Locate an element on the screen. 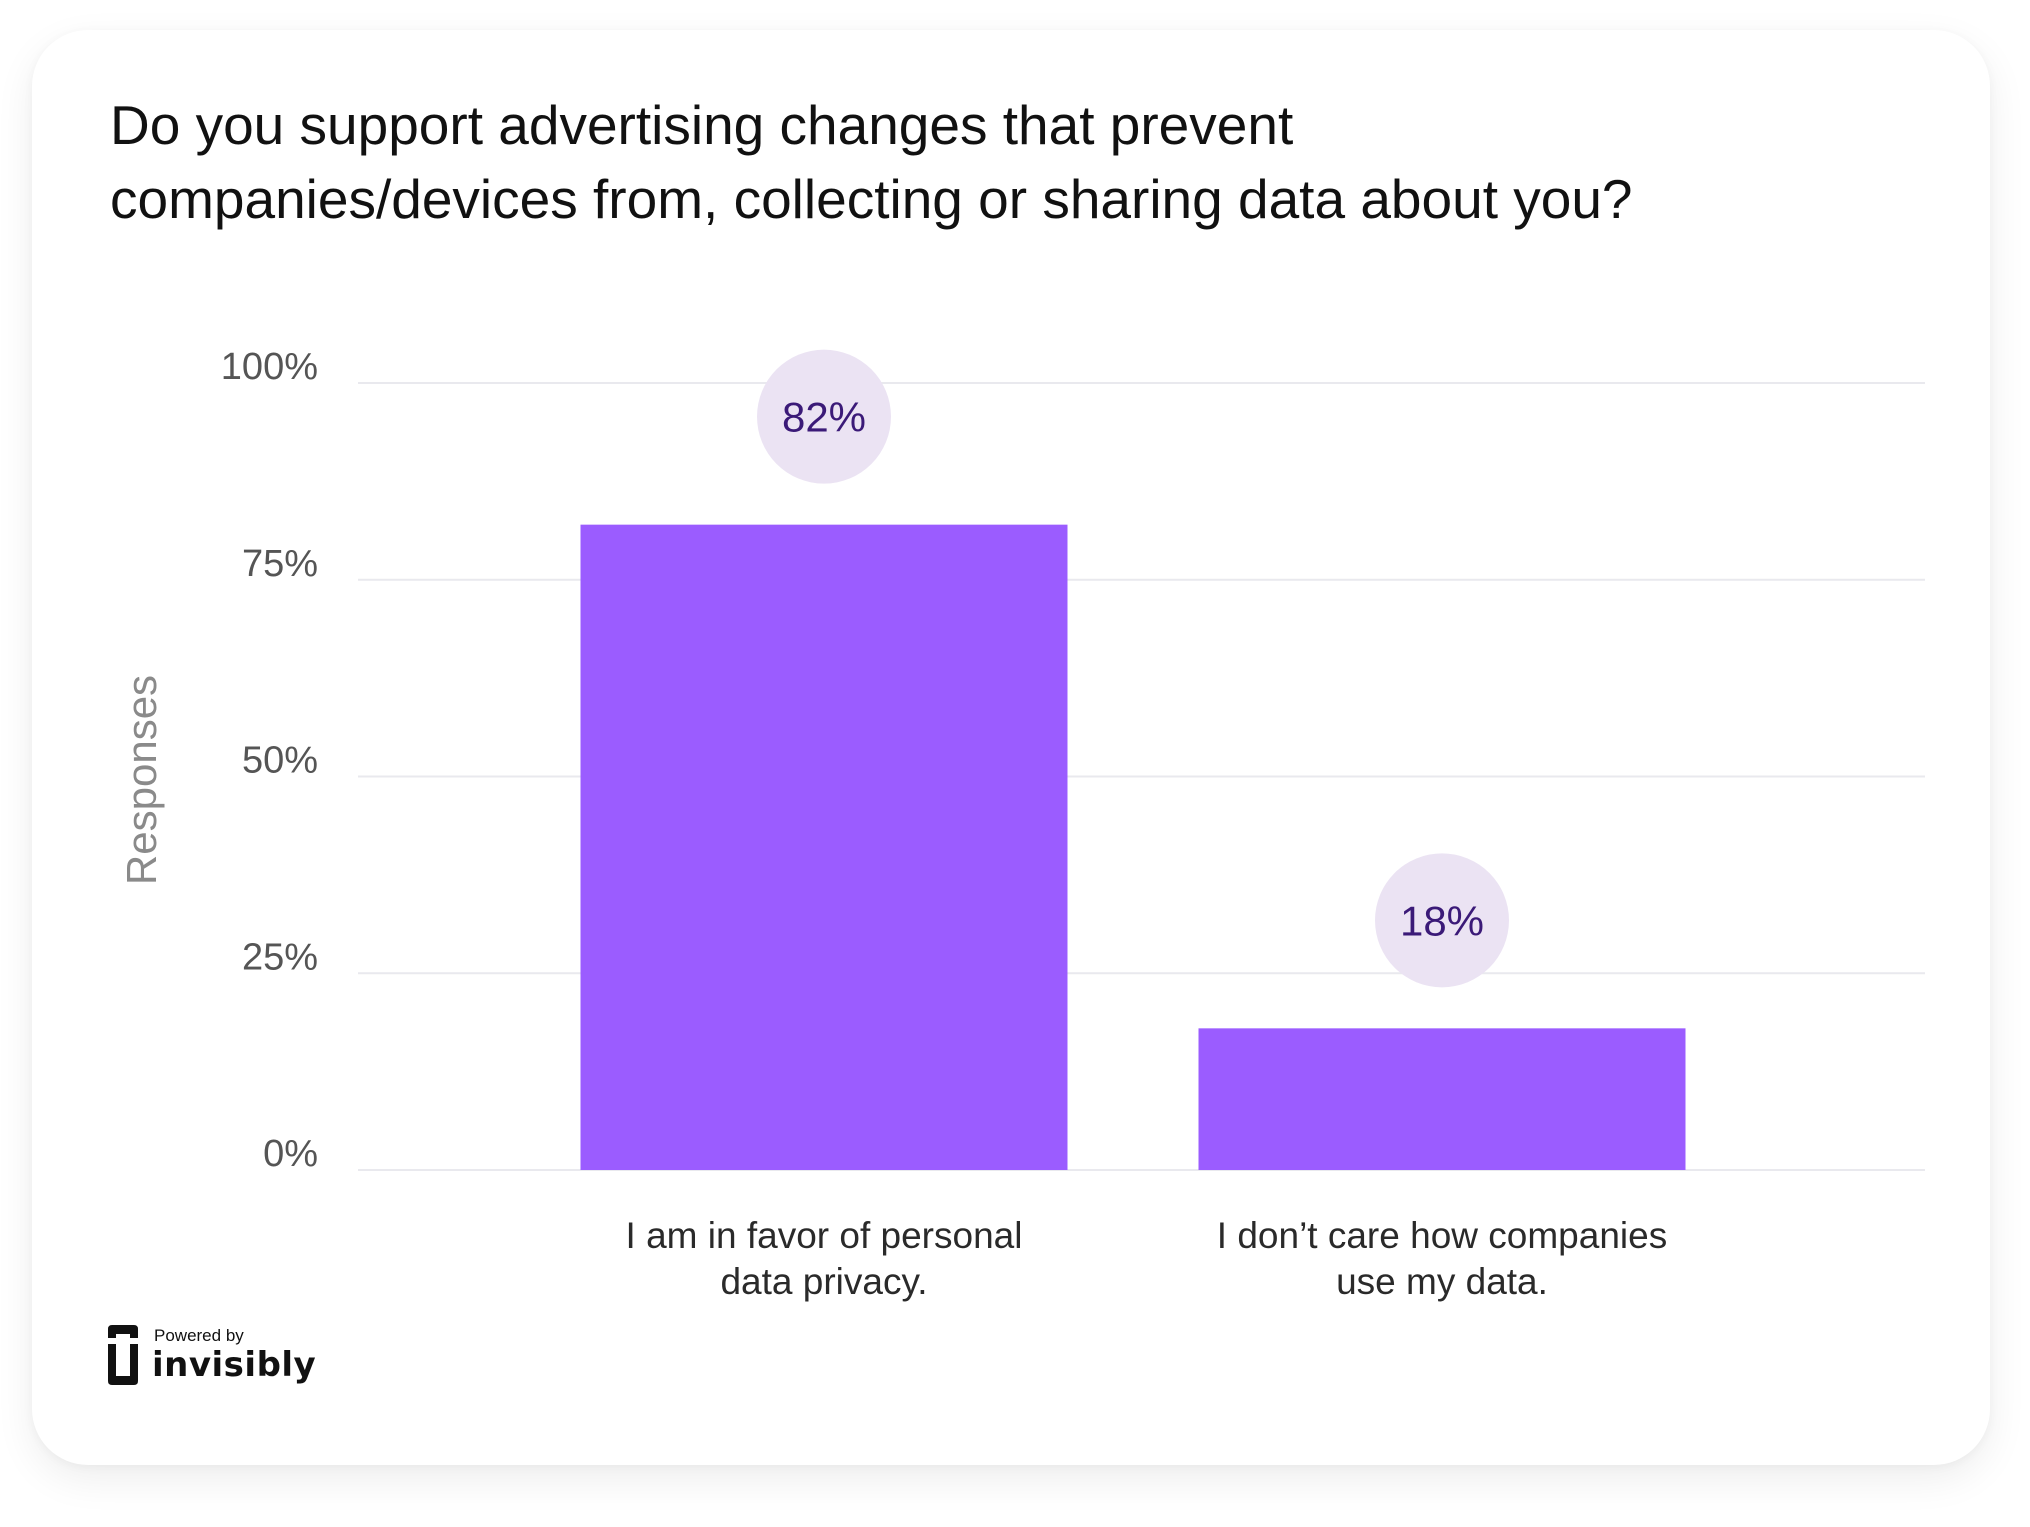  data-label: 18% is located at coordinates (1442, 920).